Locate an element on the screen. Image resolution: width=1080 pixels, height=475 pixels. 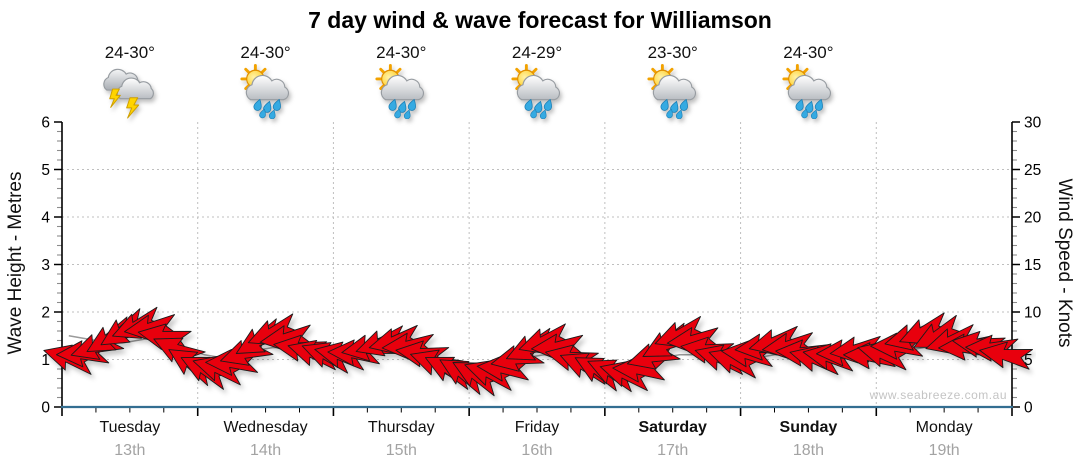
right-tick-label: 10 is located at coordinates (1033, 313).